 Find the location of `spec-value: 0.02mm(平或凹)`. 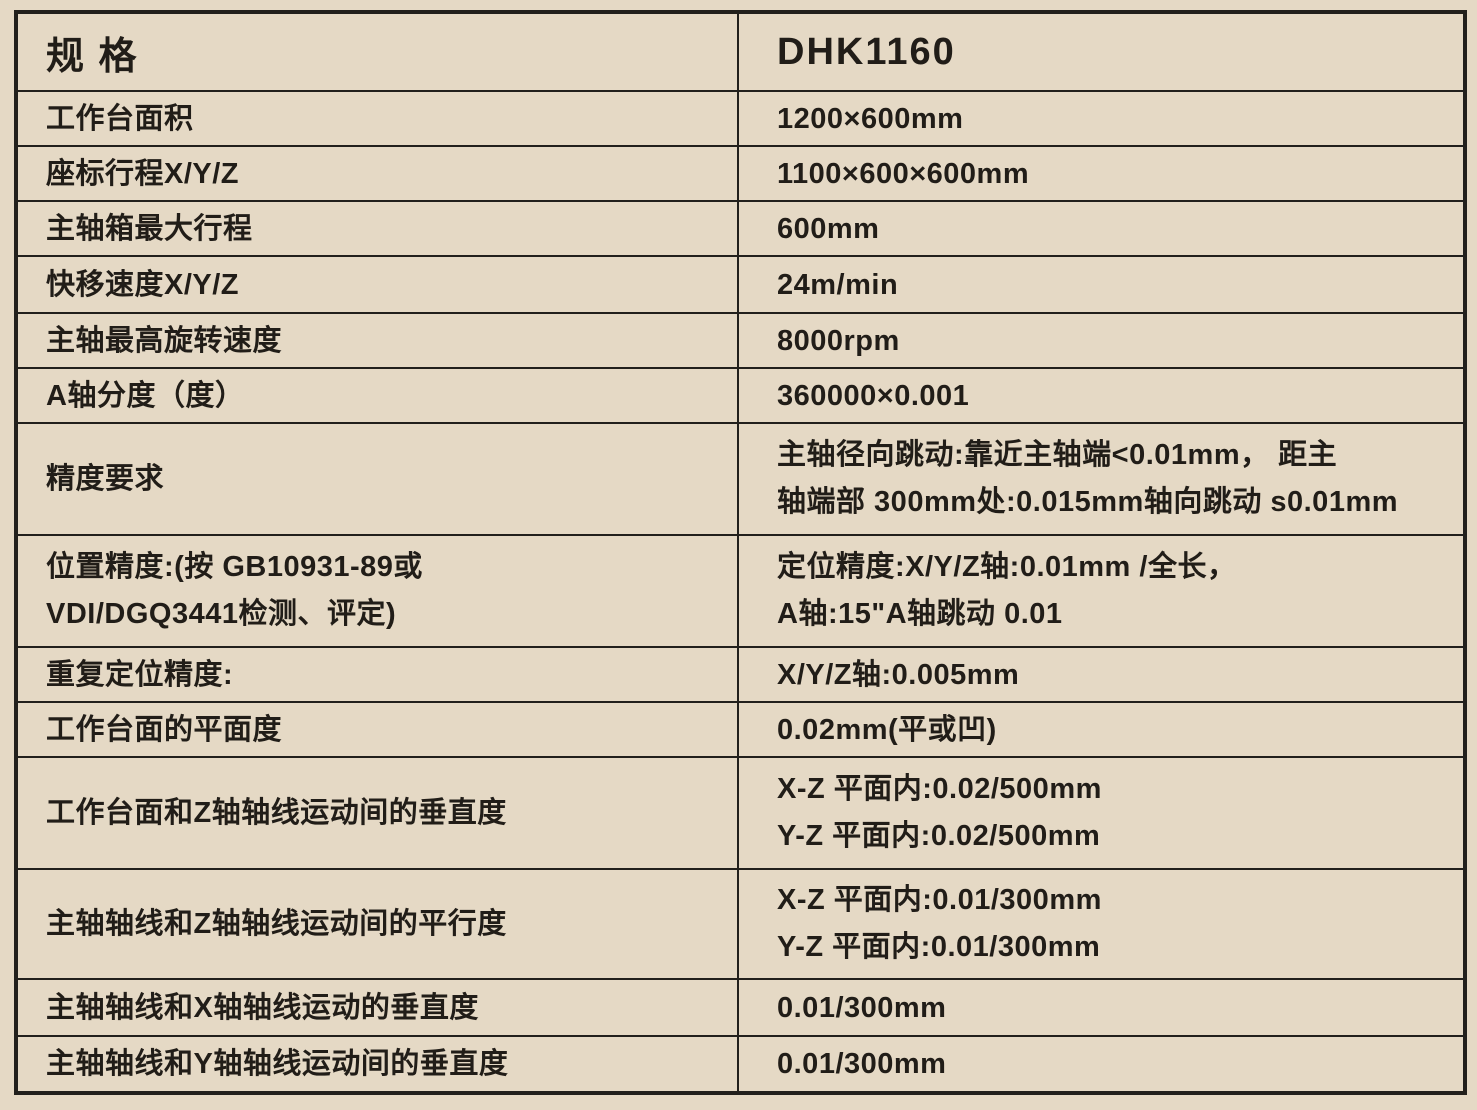

spec-value: 0.02mm(平或凹) is located at coordinates (887, 729).